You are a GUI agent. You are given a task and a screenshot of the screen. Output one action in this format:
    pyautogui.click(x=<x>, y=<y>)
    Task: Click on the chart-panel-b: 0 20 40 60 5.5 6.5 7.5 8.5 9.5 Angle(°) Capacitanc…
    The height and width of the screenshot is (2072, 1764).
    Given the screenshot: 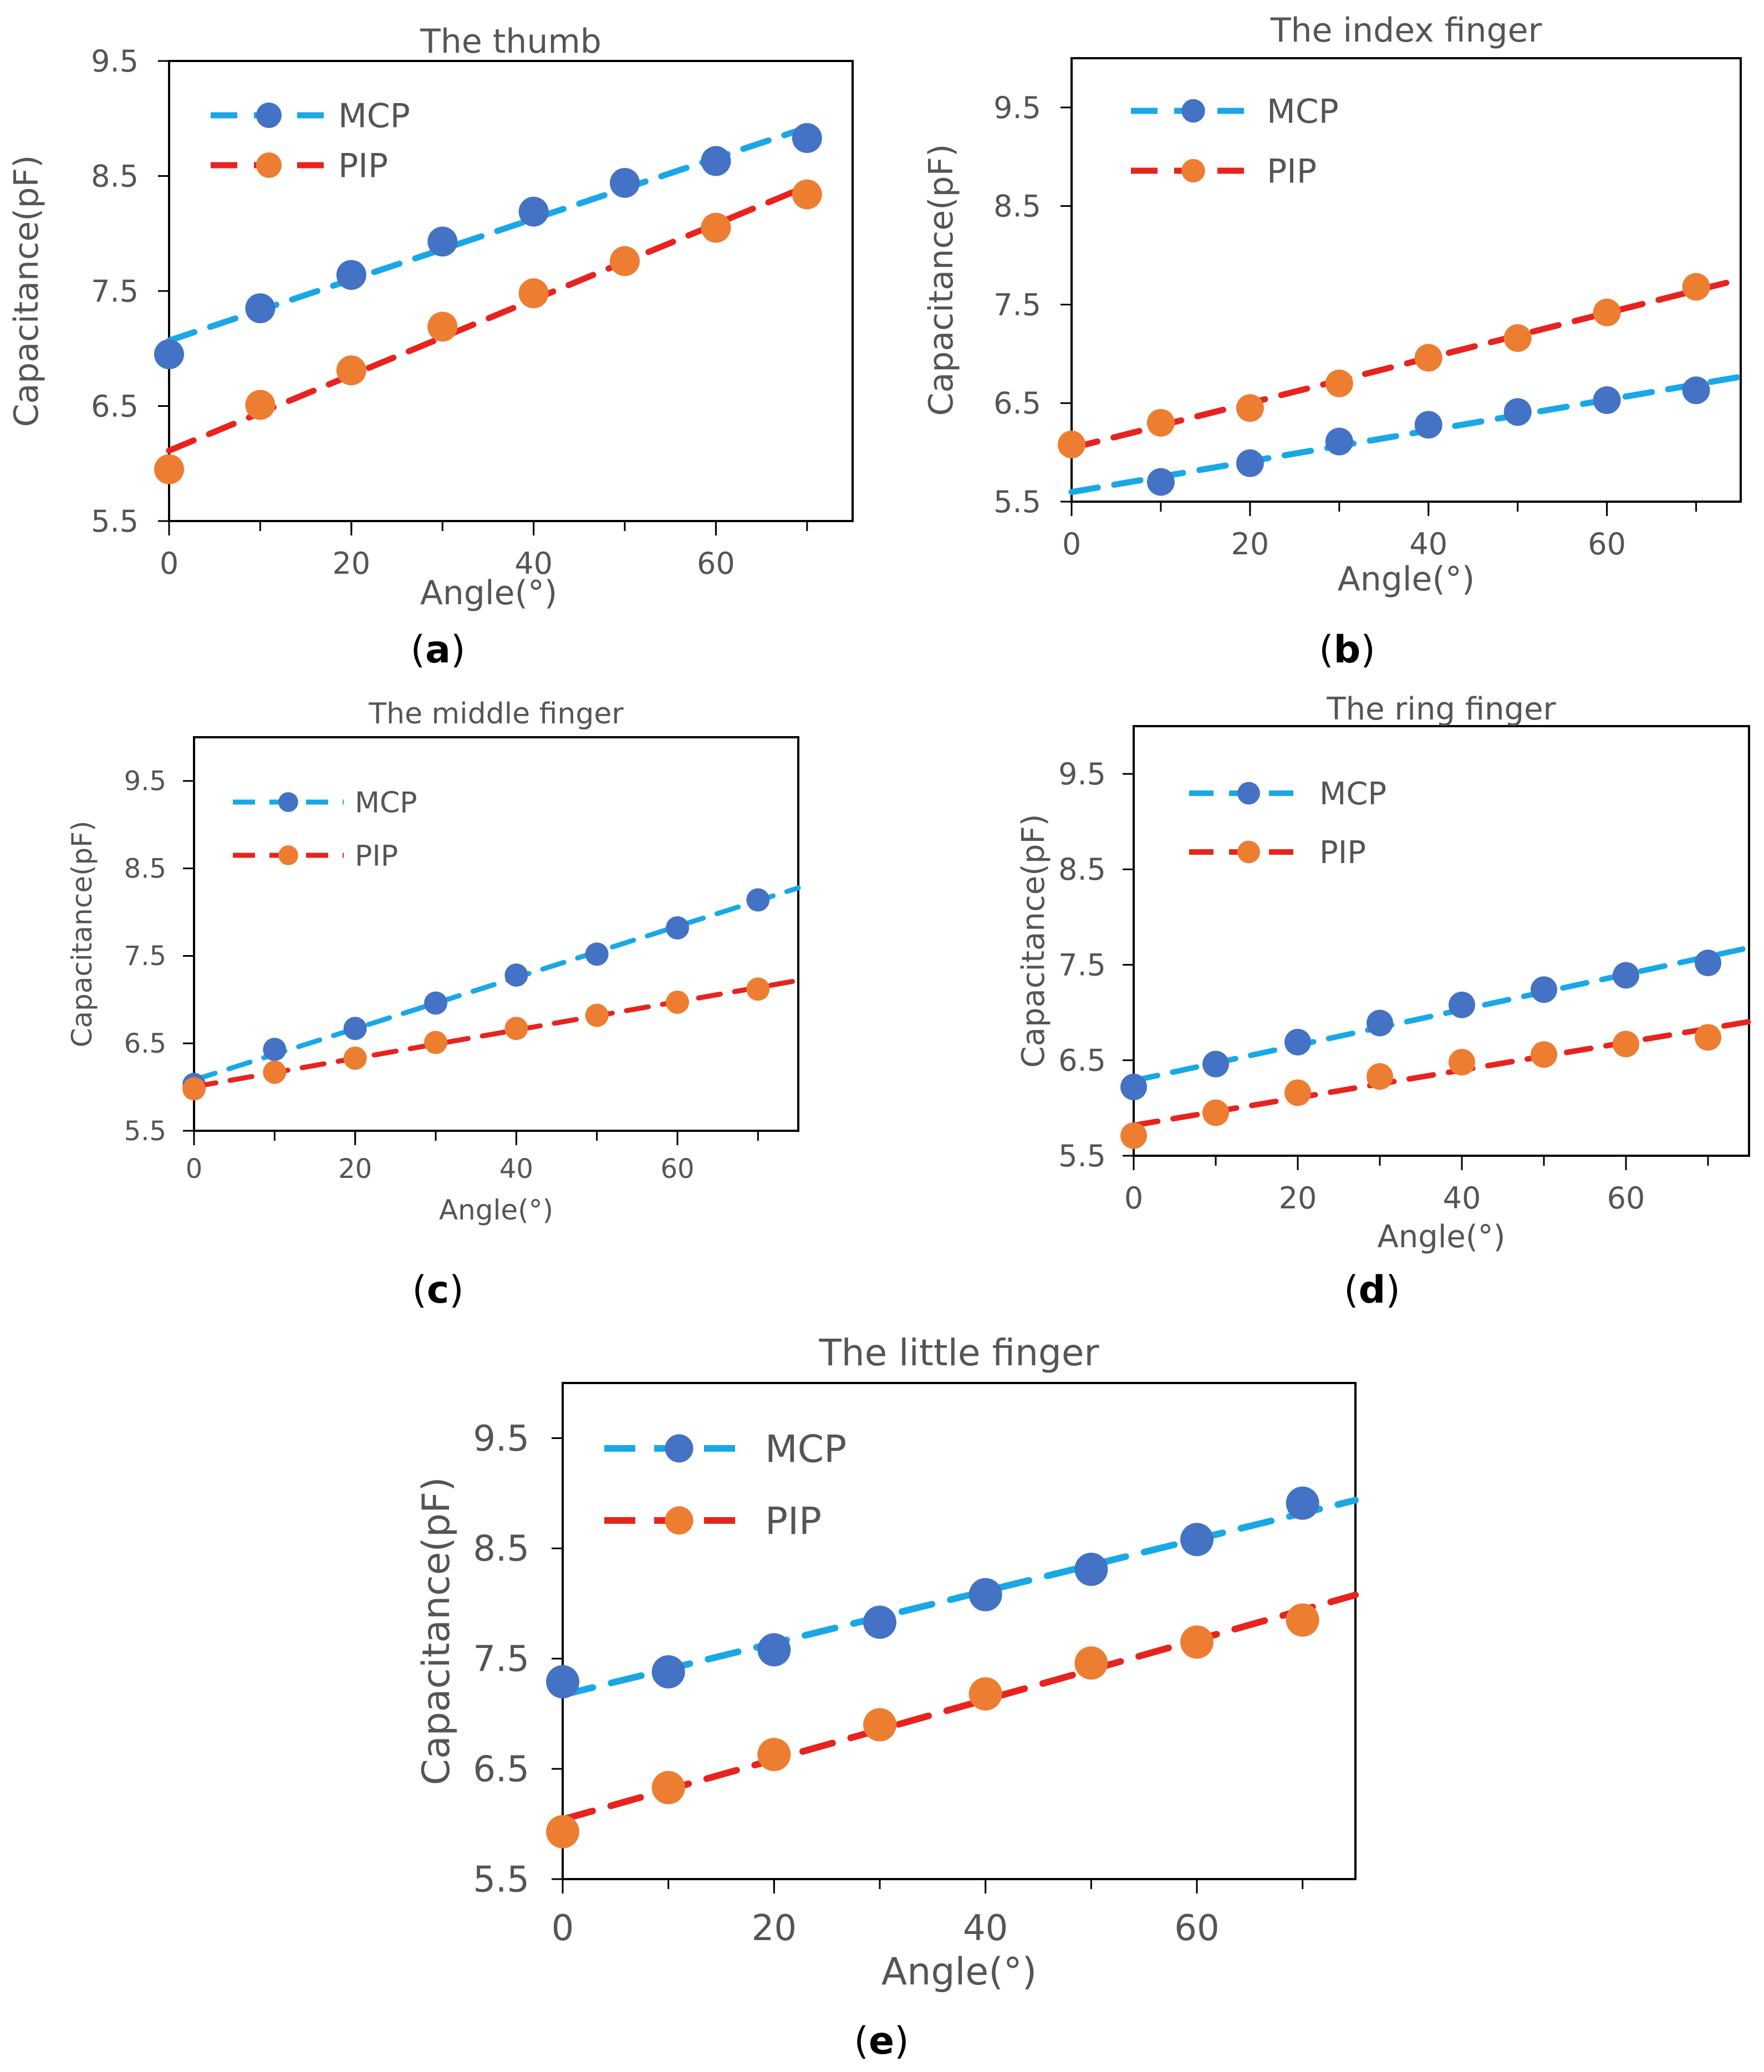 What is the action you would take?
    pyautogui.click(x=1333, y=341)
    